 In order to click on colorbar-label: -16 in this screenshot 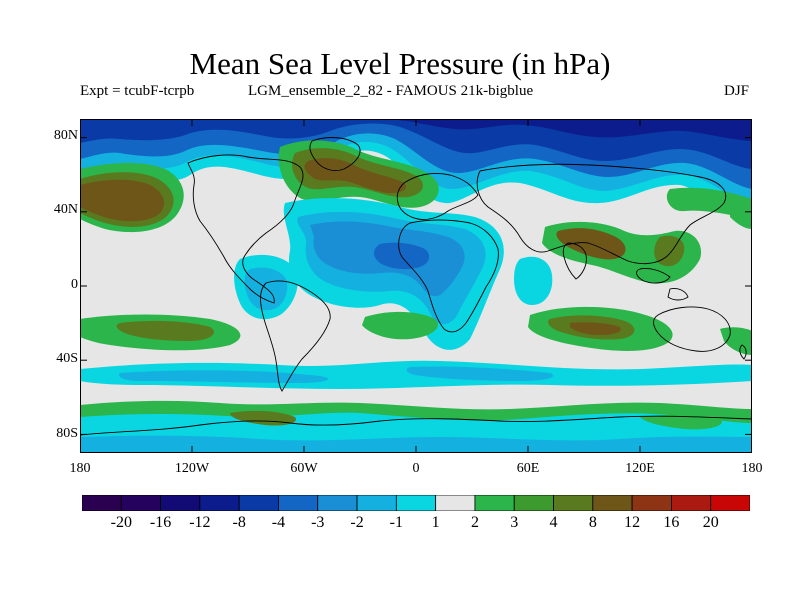, I will do `click(160, 522)`.